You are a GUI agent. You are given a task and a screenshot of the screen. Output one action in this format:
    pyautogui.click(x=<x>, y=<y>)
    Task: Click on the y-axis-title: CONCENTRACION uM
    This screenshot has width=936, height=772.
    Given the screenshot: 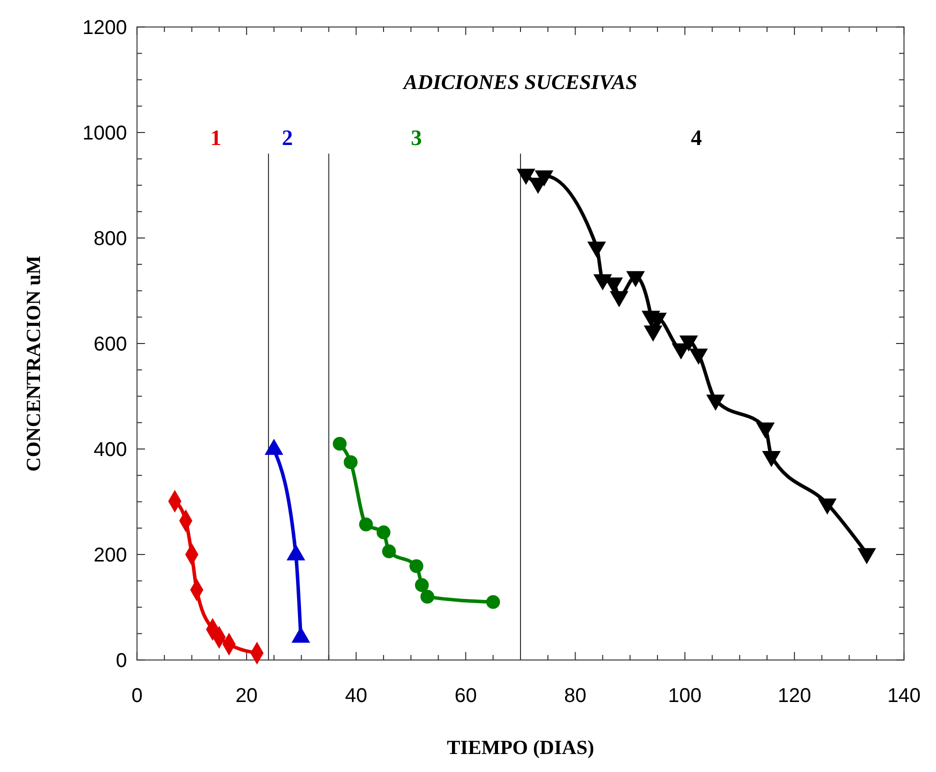 What is the action you would take?
    pyautogui.click(x=34, y=363)
    